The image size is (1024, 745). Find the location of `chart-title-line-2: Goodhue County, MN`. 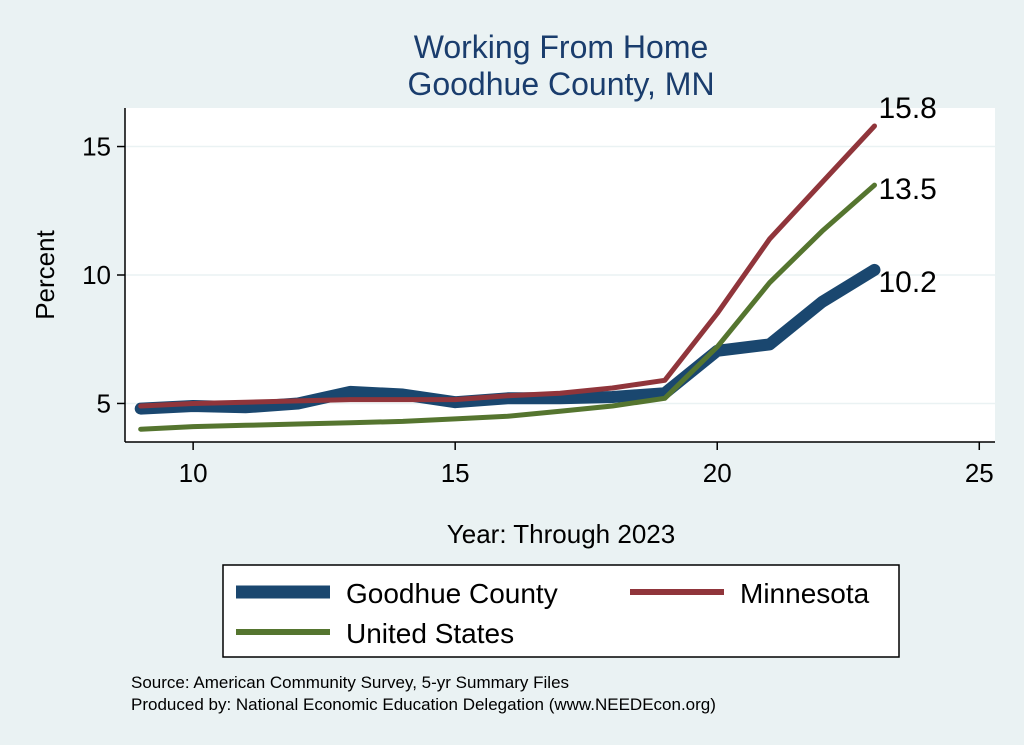

chart-title-line-2: Goodhue County, MN is located at coordinates (560, 84).